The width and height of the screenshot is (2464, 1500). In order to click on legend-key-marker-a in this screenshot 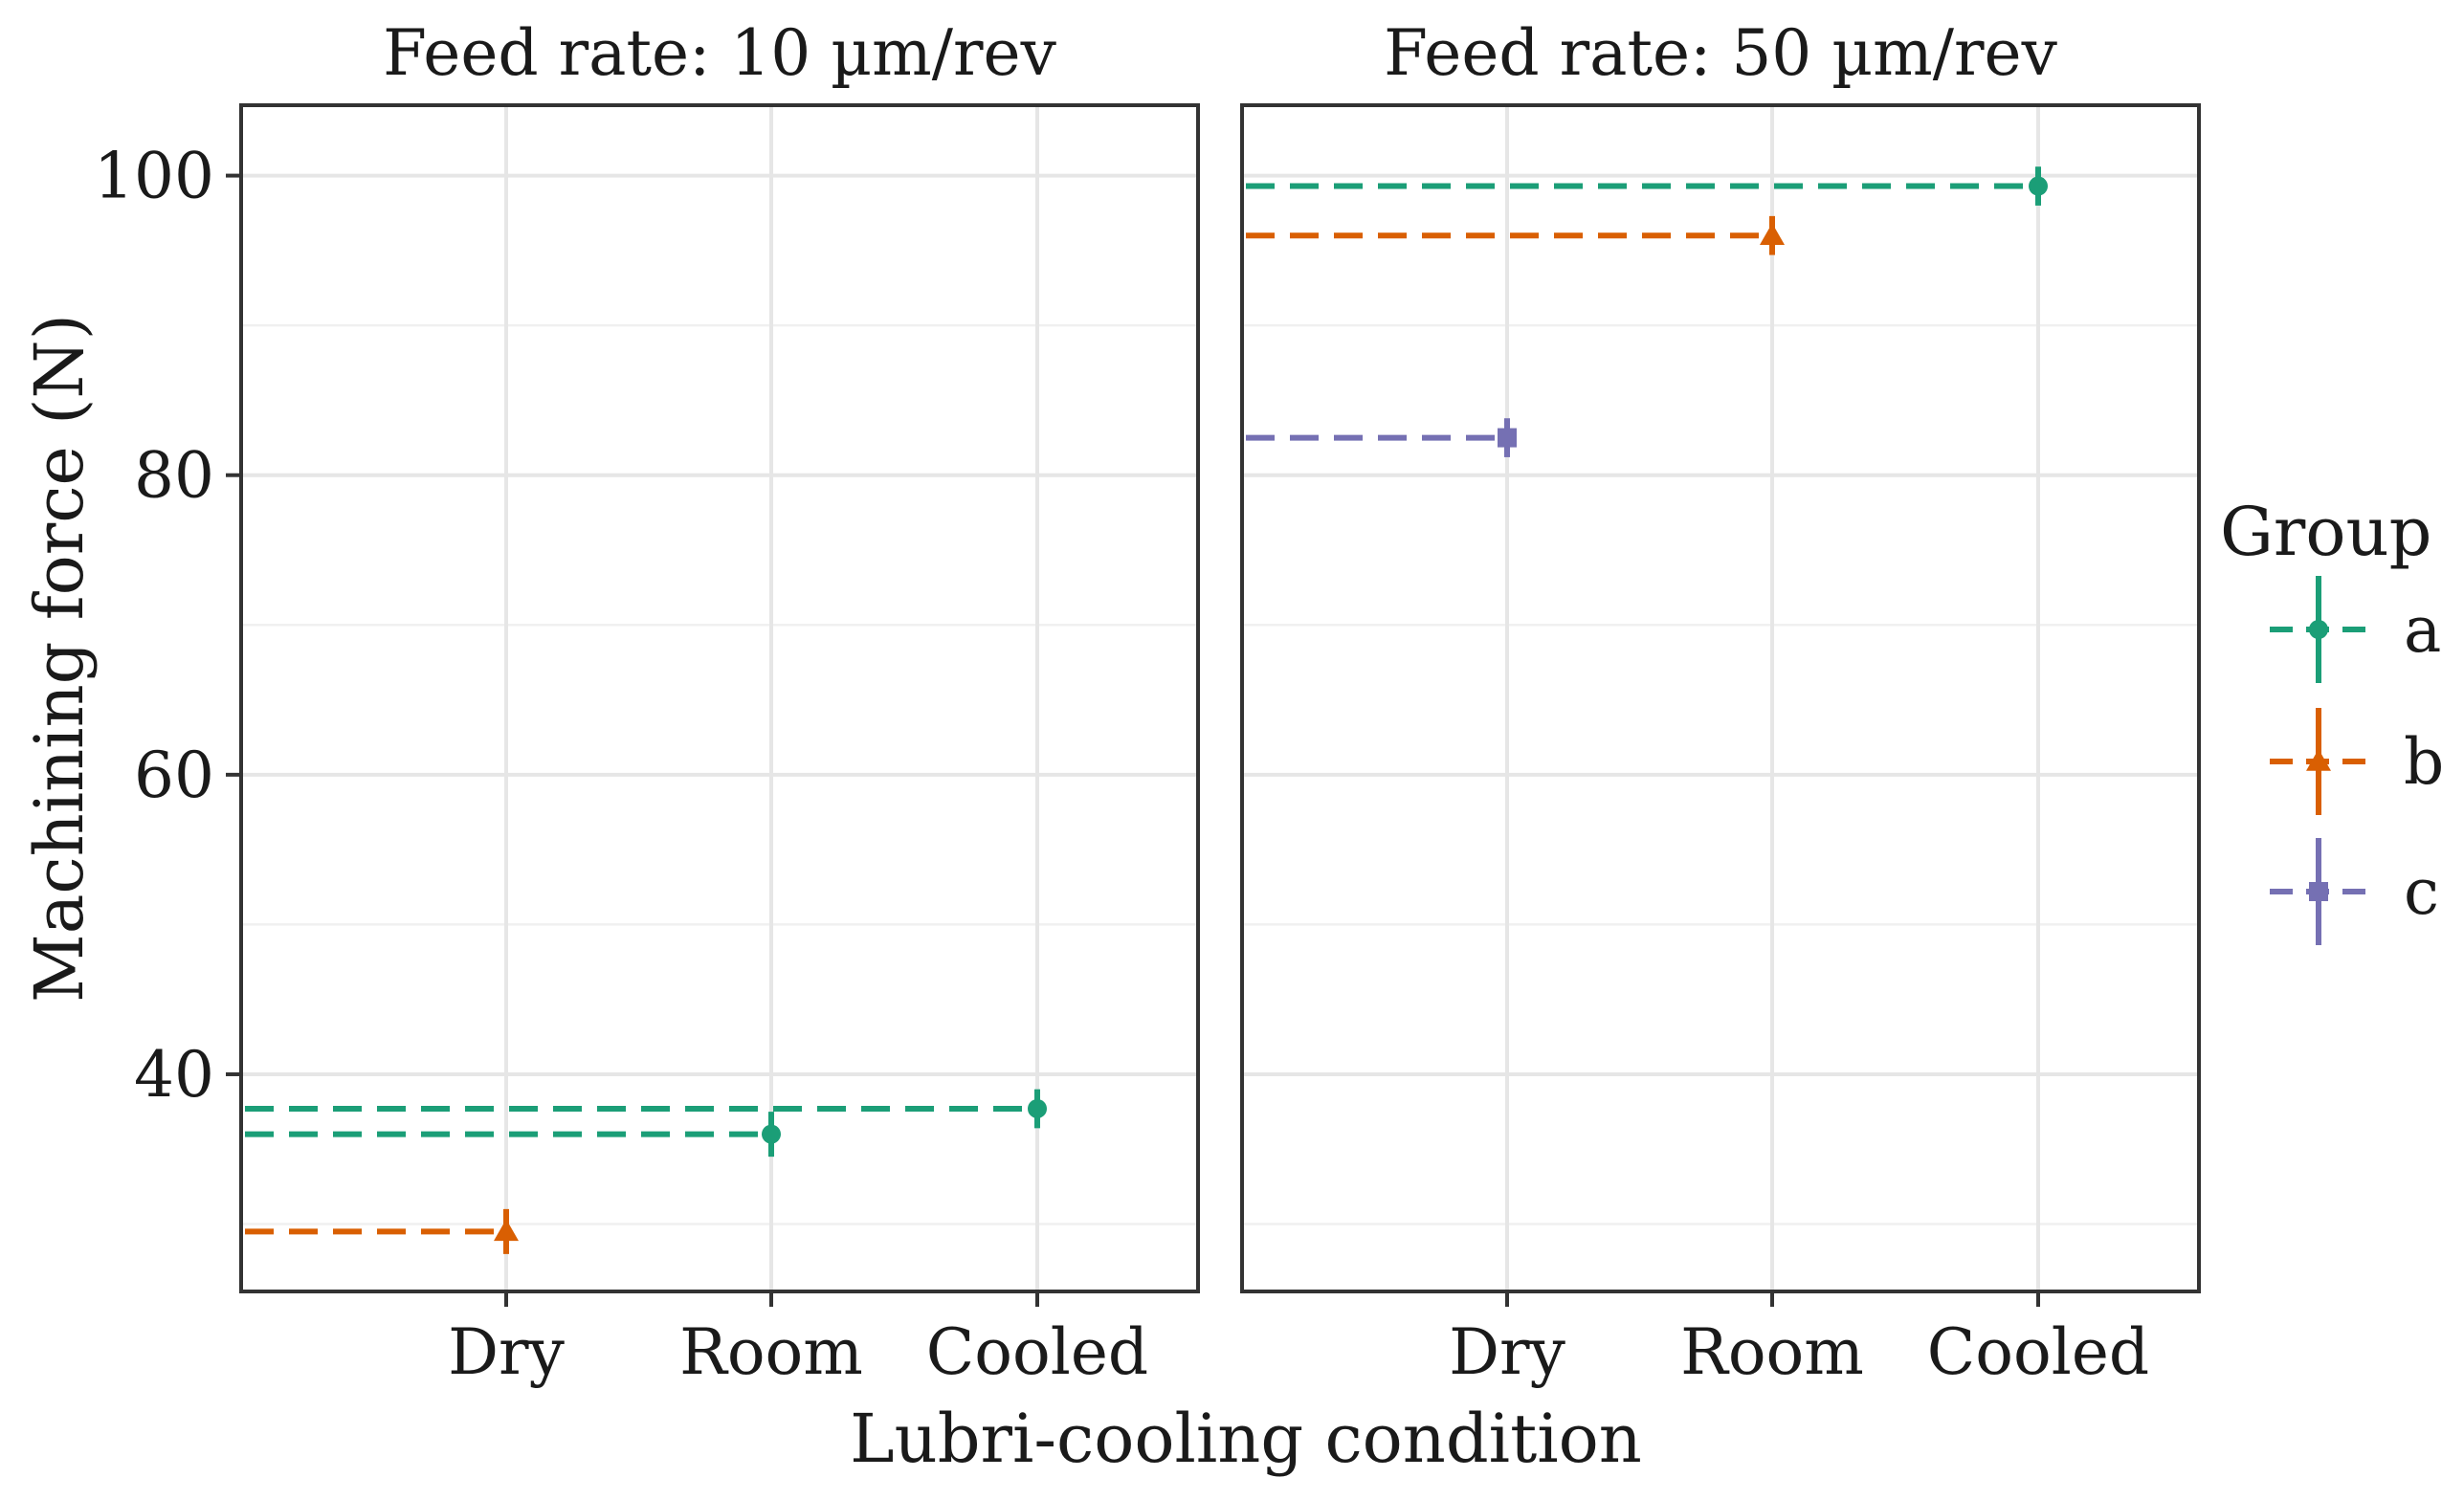, I will do `click(2318, 629)`.